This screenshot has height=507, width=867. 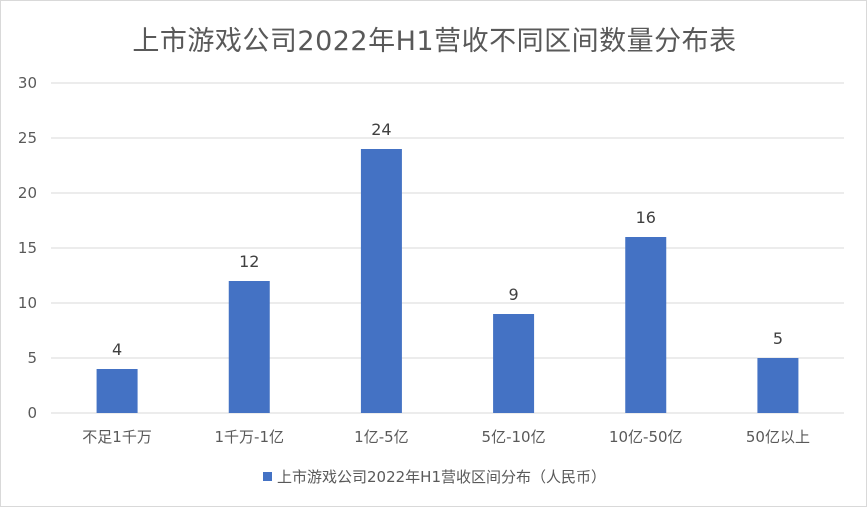 I want to click on y-tick-label: 30, so click(x=27, y=83).